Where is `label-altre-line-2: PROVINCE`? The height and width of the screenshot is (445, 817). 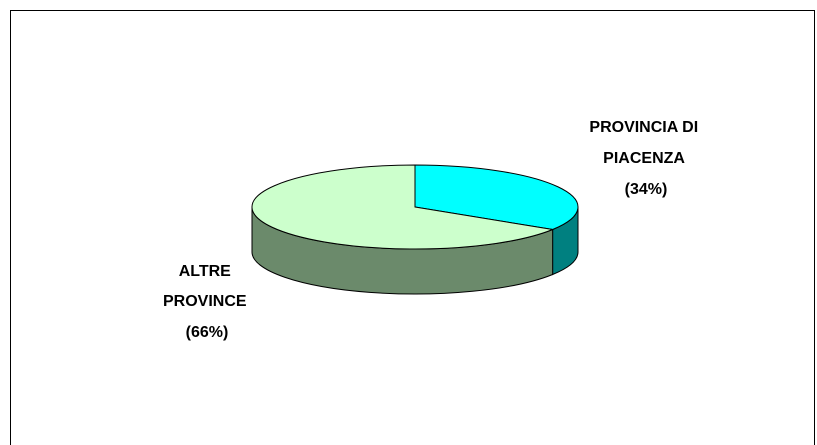
label-altre-line-2: PROVINCE is located at coordinates (205, 301).